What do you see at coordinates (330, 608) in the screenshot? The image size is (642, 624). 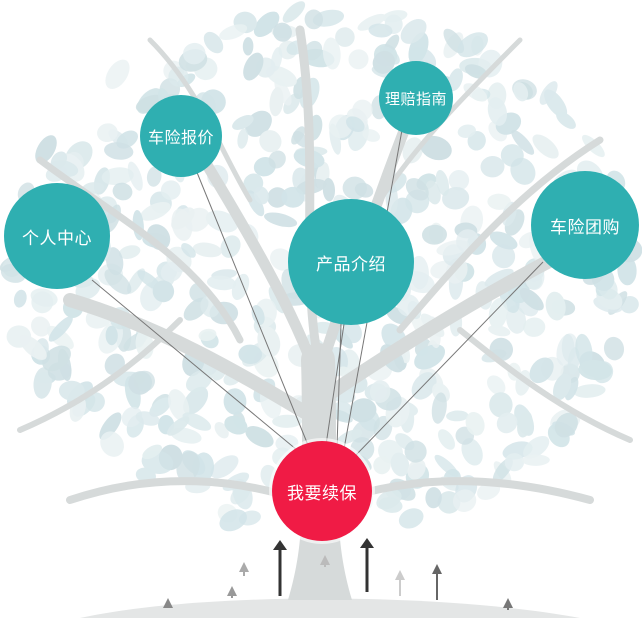 I see `ground` at bounding box center [330, 608].